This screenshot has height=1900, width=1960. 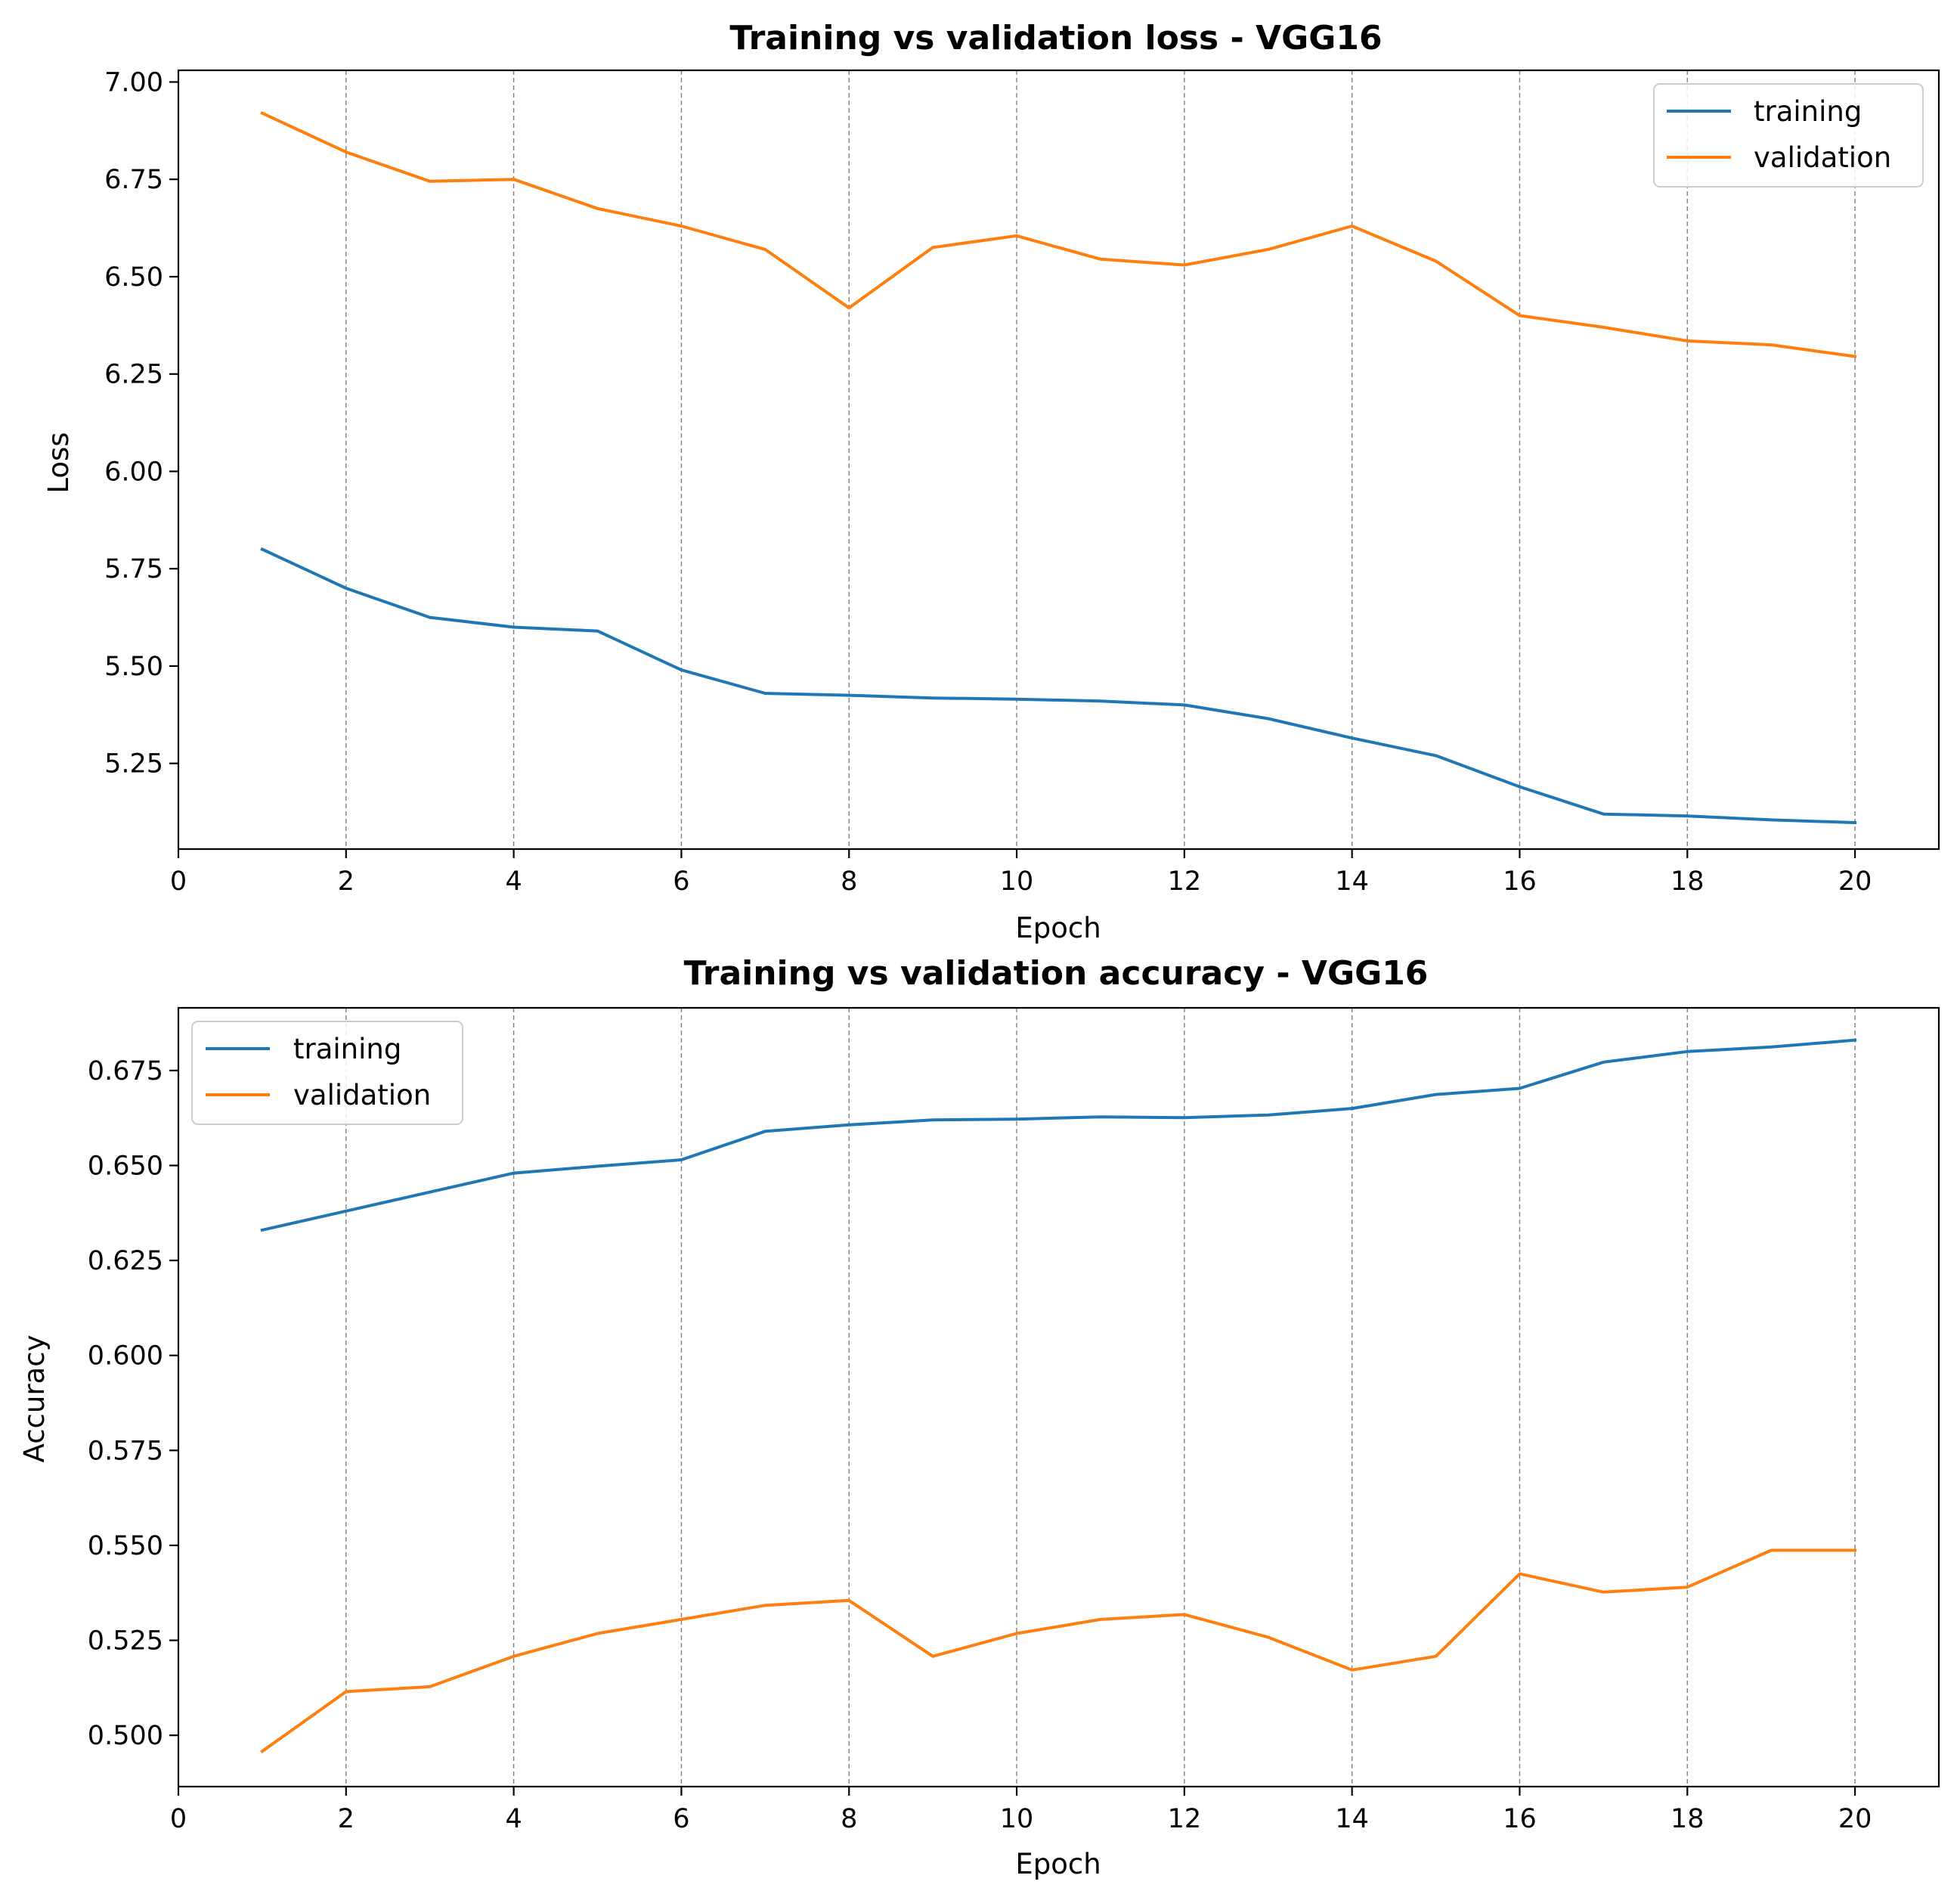 What do you see at coordinates (849, 882) in the screenshot?
I see `loss-x-tick-label-8: 8` at bounding box center [849, 882].